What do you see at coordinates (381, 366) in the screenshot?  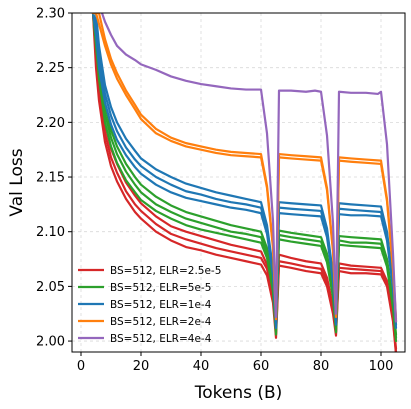 I see `x-tick-label: 100` at bounding box center [381, 366].